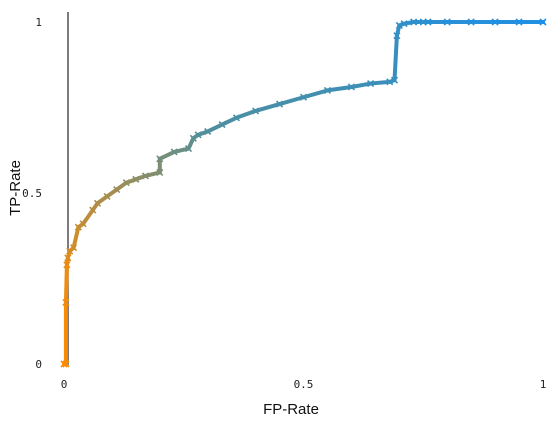 This screenshot has height=422, width=555. Describe the element at coordinates (32, 193) in the screenshot. I see `y-tick-label: 0.5` at that location.